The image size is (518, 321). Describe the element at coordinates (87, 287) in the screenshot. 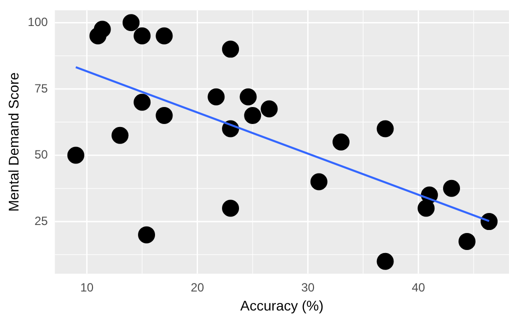

I see `x-tick-label: 10` at that location.